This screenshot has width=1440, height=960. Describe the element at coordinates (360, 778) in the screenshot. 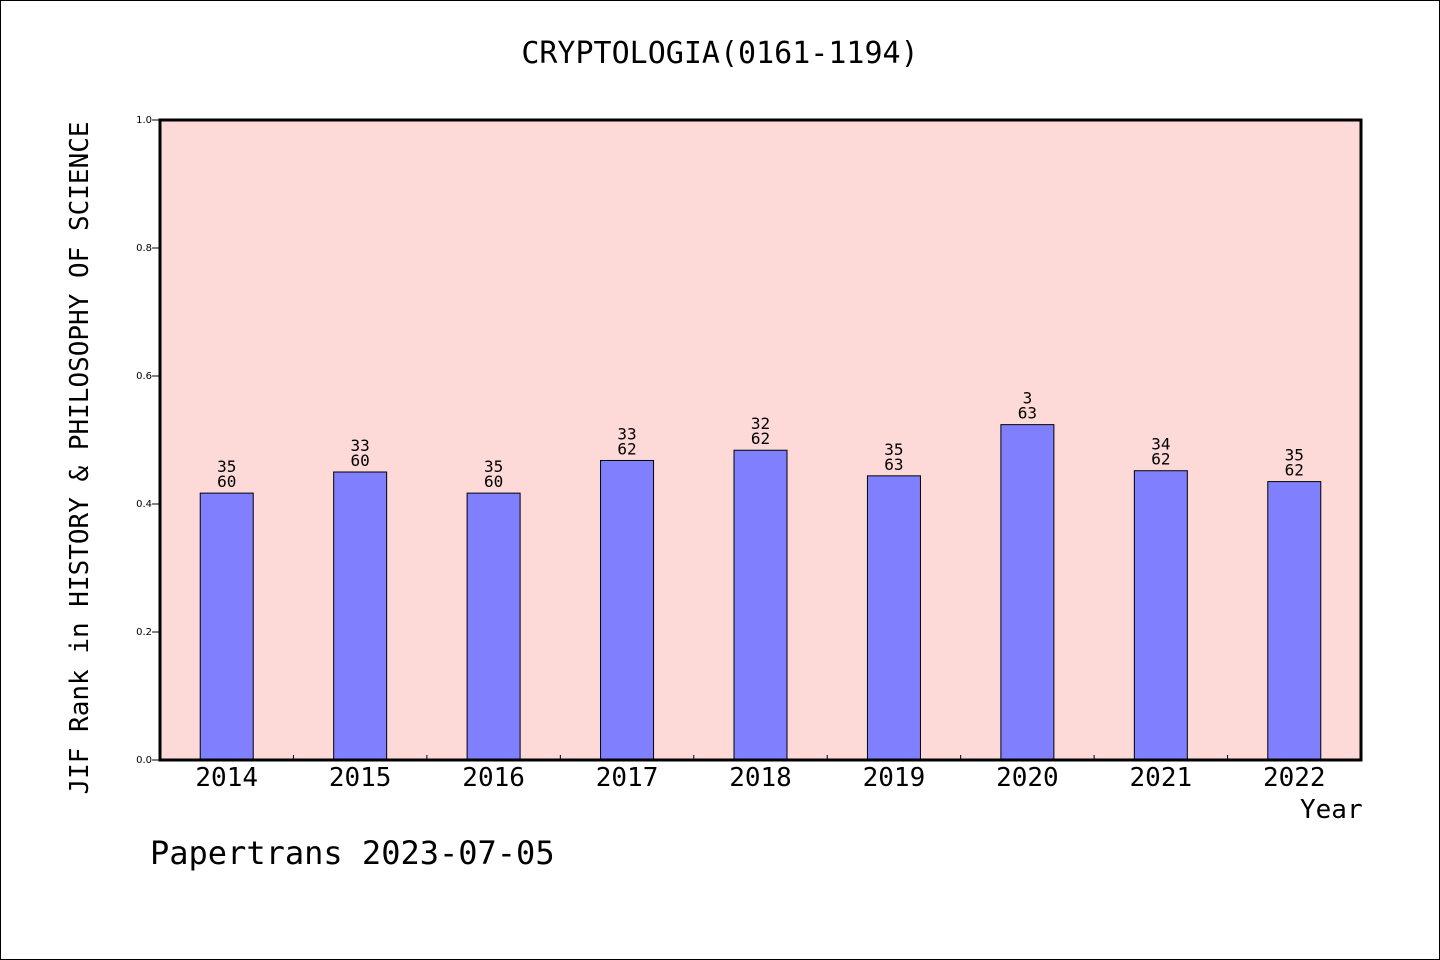

I see `x-tick-label: 2015` at that location.